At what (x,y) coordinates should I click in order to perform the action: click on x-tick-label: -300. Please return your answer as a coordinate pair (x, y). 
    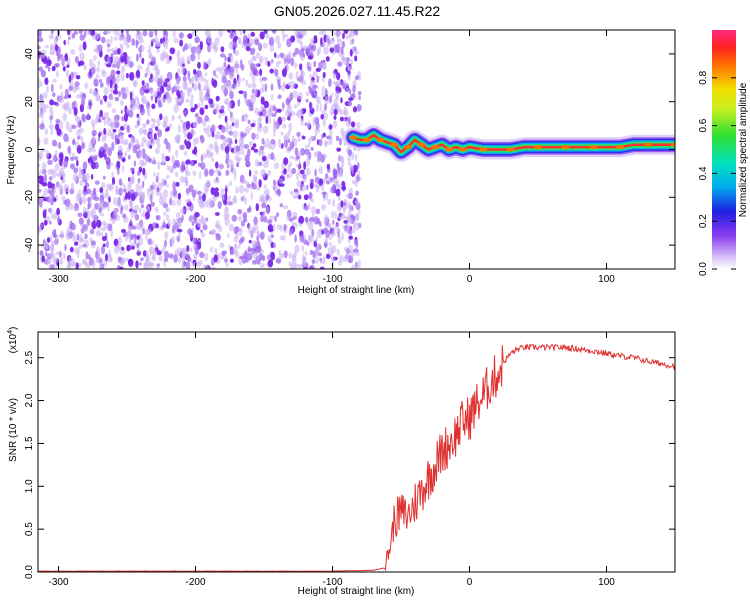
    Looking at the image, I should click on (59, 582).